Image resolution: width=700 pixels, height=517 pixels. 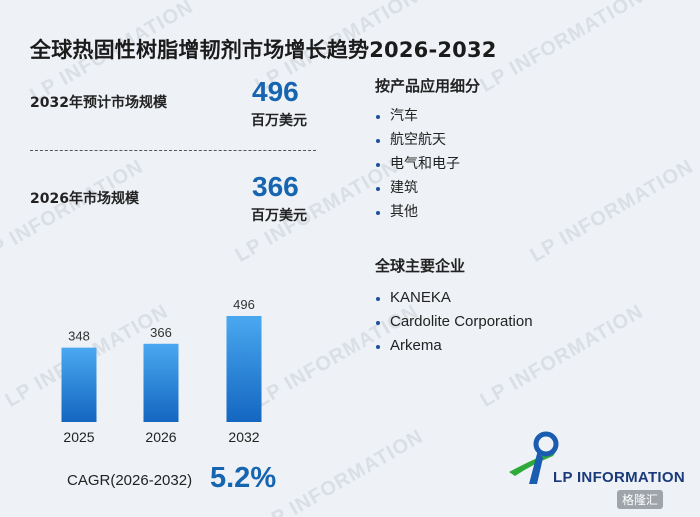 What do you see at coordinates (417, 188) in the screenshot?
I see `list-item: 建筑` at bounding box center [417, 188].